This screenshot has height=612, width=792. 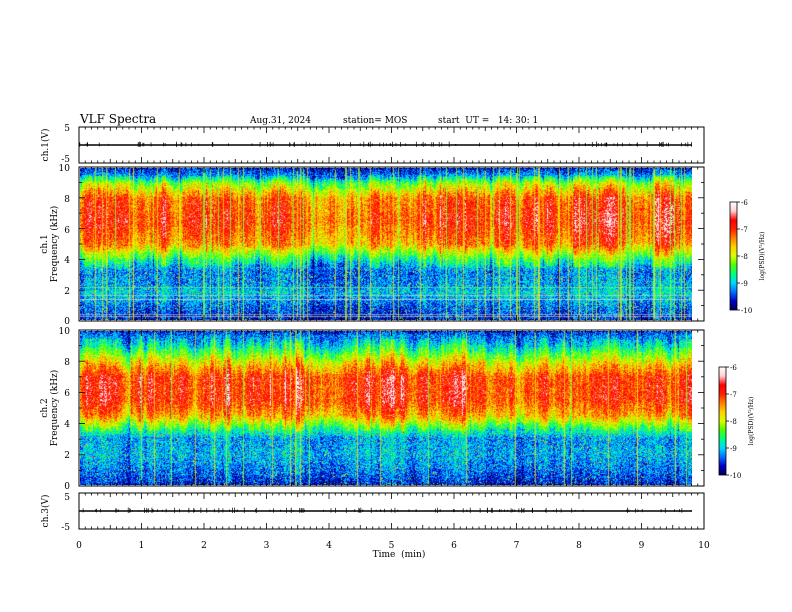 What do you see at coordinates (67, 292) in the screenshot?
I see `ch1-freq-tick-2: 2` at bounding box center [67, 292].